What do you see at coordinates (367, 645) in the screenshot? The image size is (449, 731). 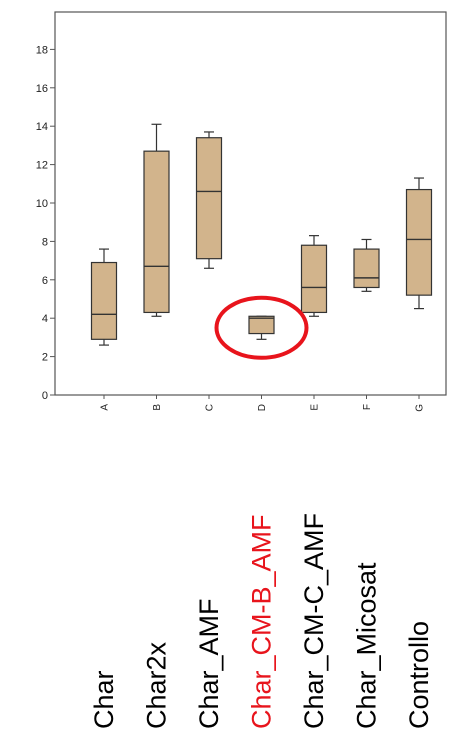 I see `category-name: Char_Micosat` at bounding box center [367, 645].